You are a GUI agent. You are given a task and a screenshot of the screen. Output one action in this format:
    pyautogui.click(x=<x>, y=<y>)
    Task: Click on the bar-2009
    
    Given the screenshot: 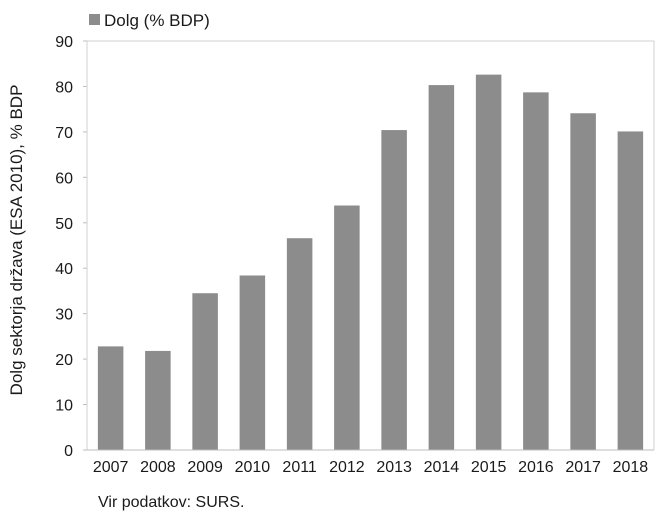 What is the action you would take?
    pyautogui.click(x=205, y=371)
    